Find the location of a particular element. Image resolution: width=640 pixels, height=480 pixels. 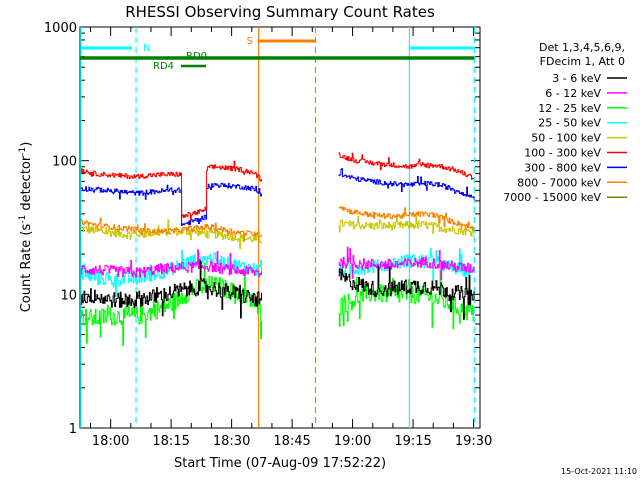

series-line-5-seg1 is located at coordinates (406, 166).